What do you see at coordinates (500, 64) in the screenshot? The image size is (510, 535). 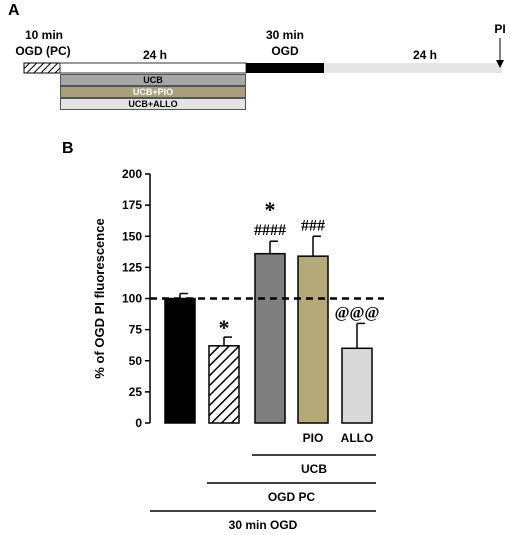 I see `pi-arrow-head` at bounding box center [500, 64].